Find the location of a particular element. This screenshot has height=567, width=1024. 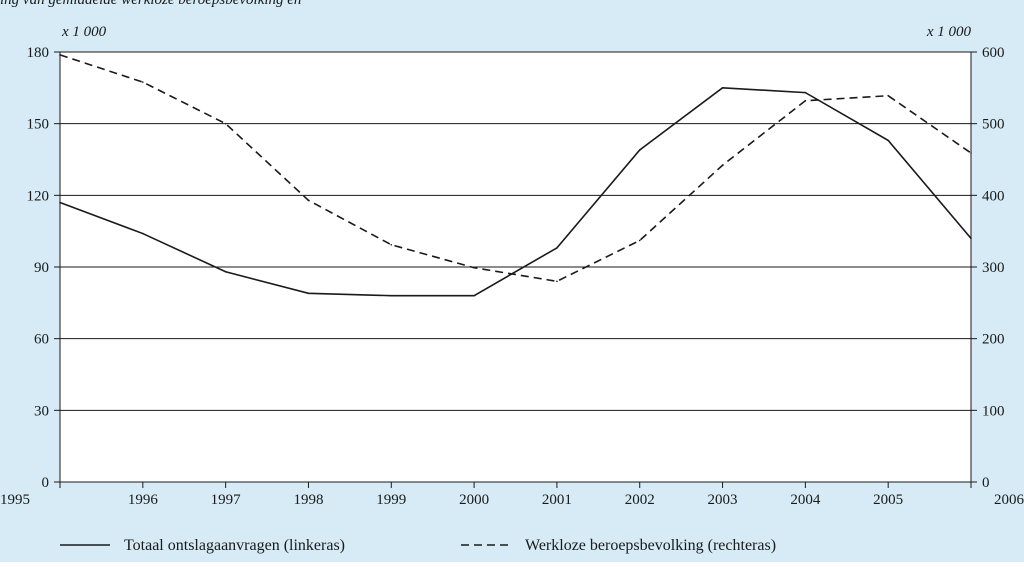

left-tick-label-1: 30 is located at coordinates (41, 411).